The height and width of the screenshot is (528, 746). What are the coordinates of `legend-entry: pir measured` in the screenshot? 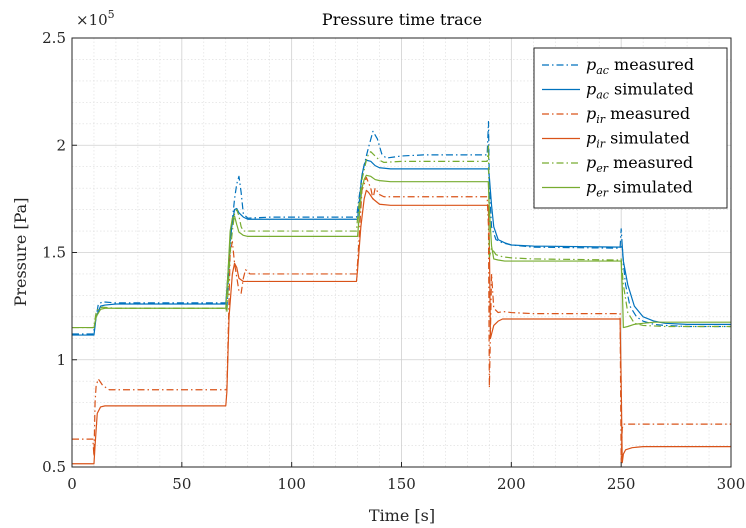 It's located at (638, 115).